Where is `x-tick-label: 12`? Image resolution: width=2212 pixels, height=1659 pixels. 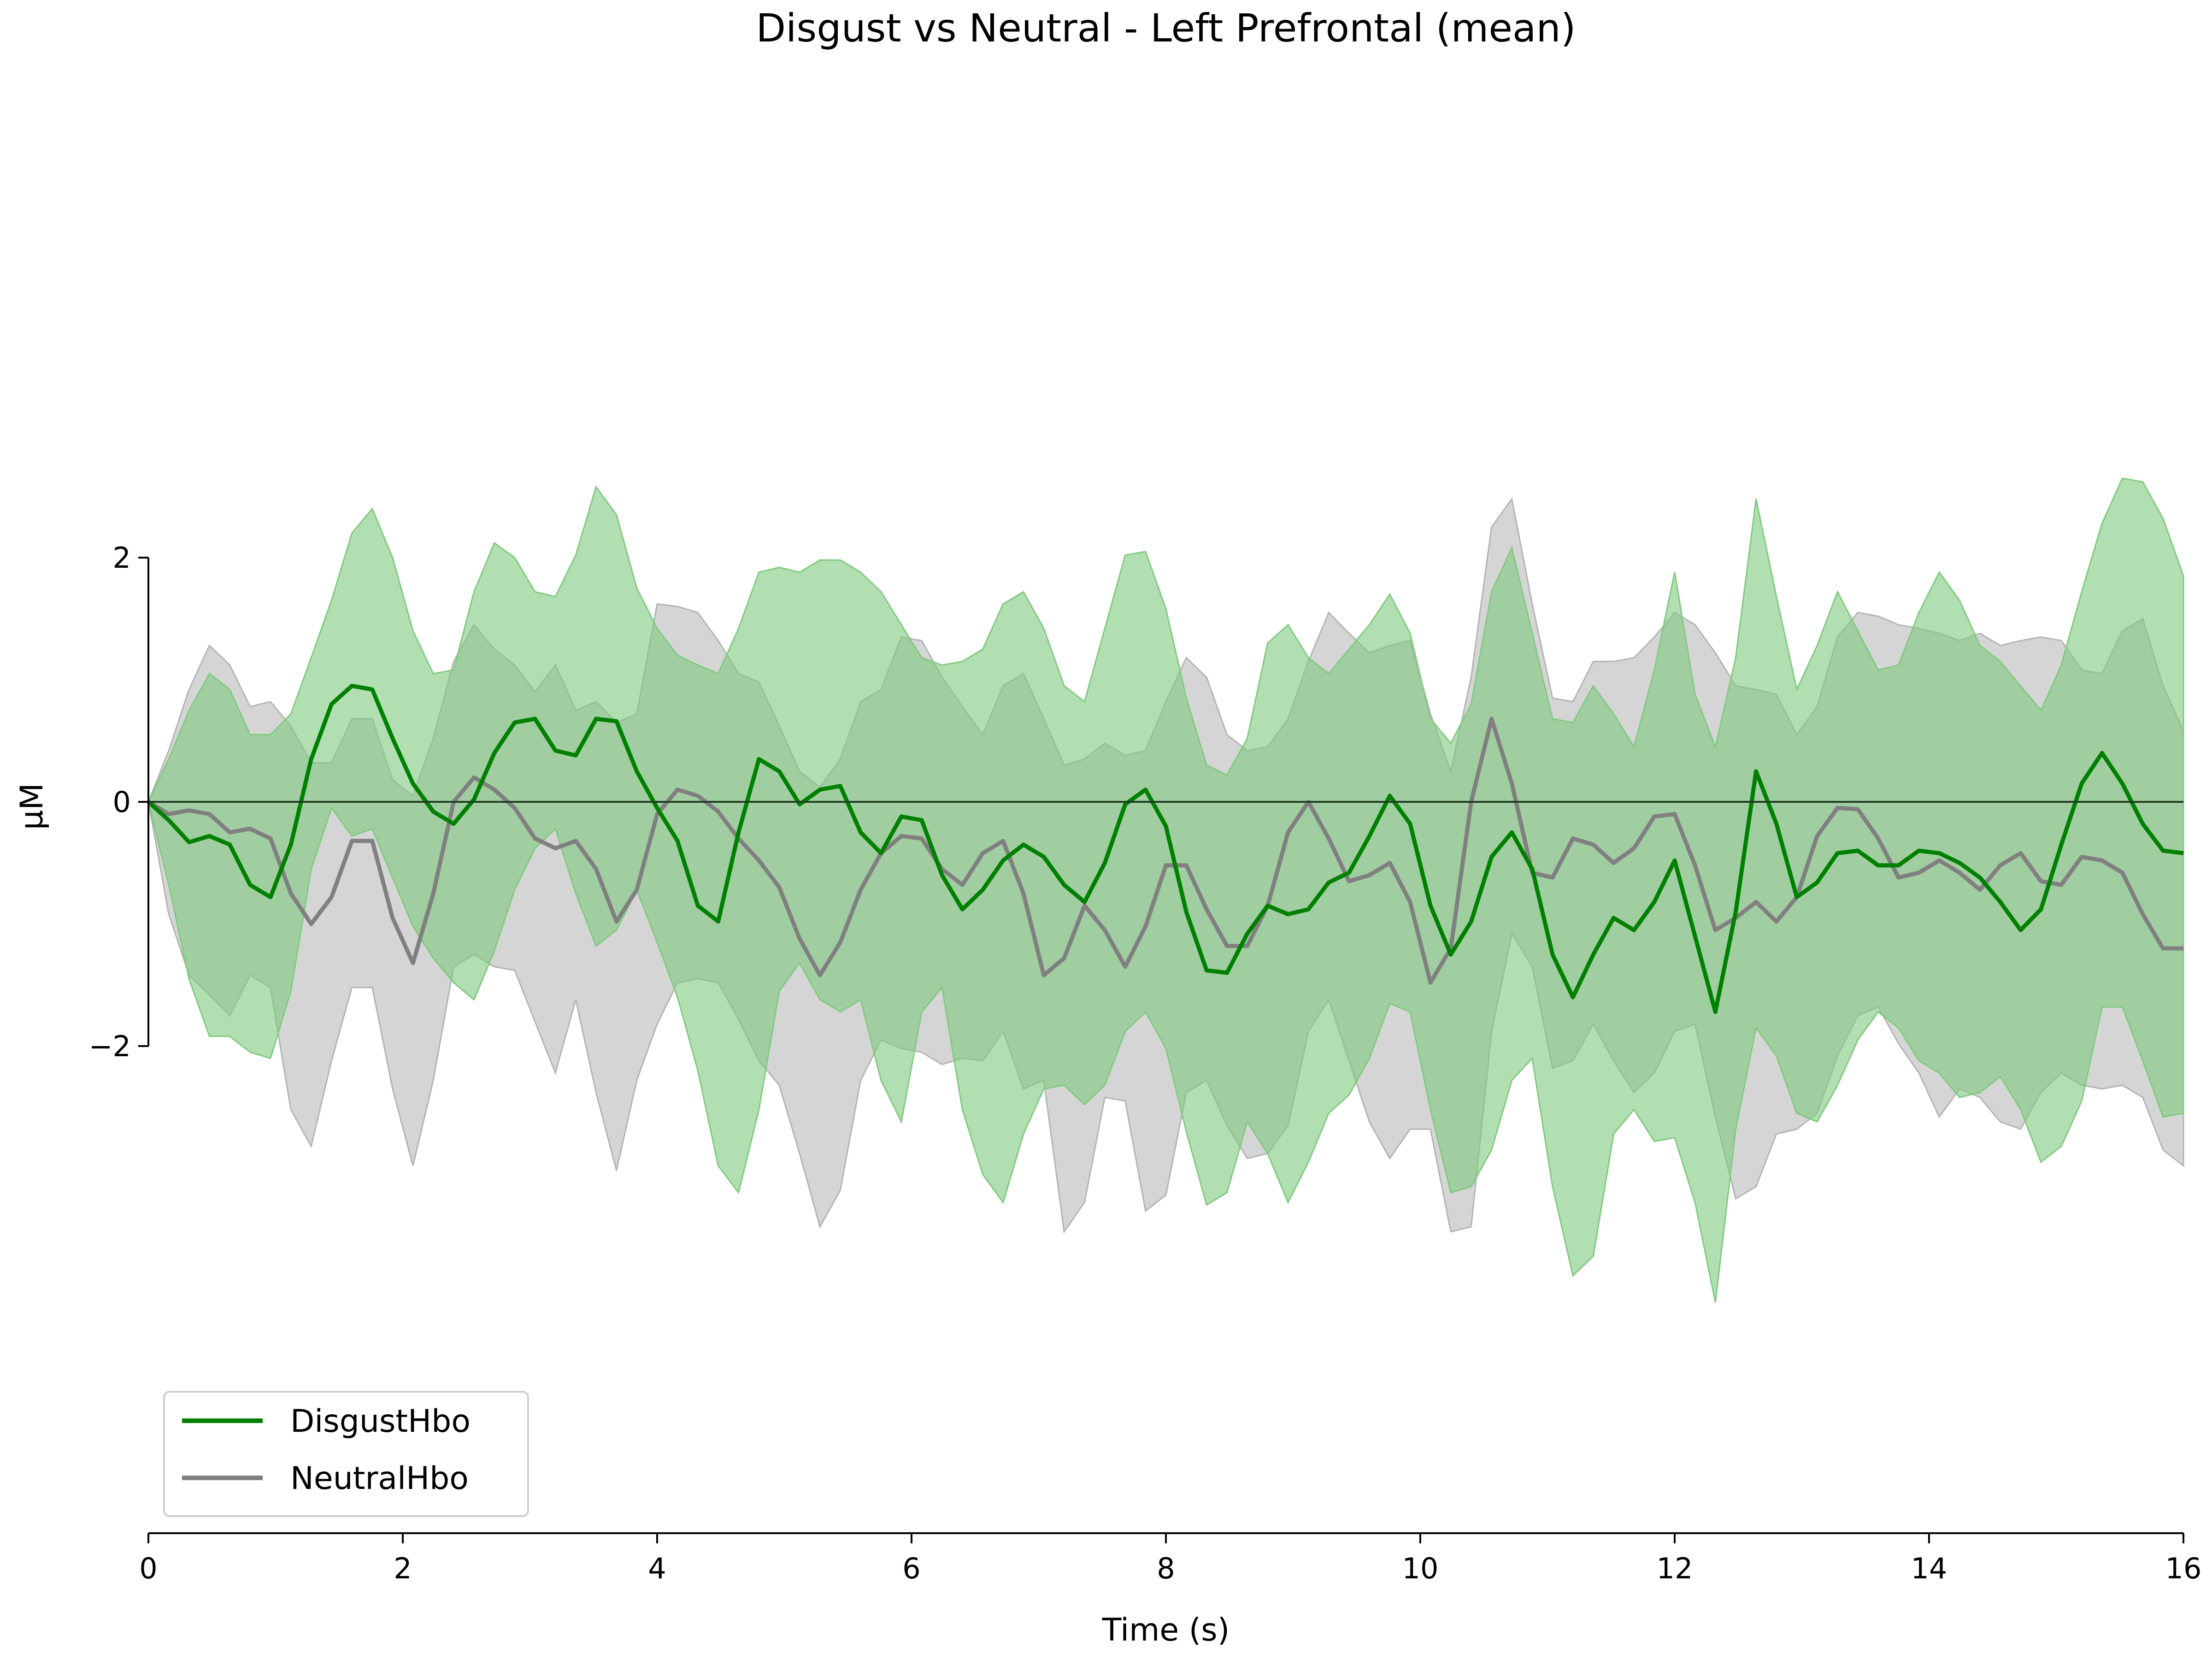 x-tick-label: 12 is located at coordinates (1675, 1568).